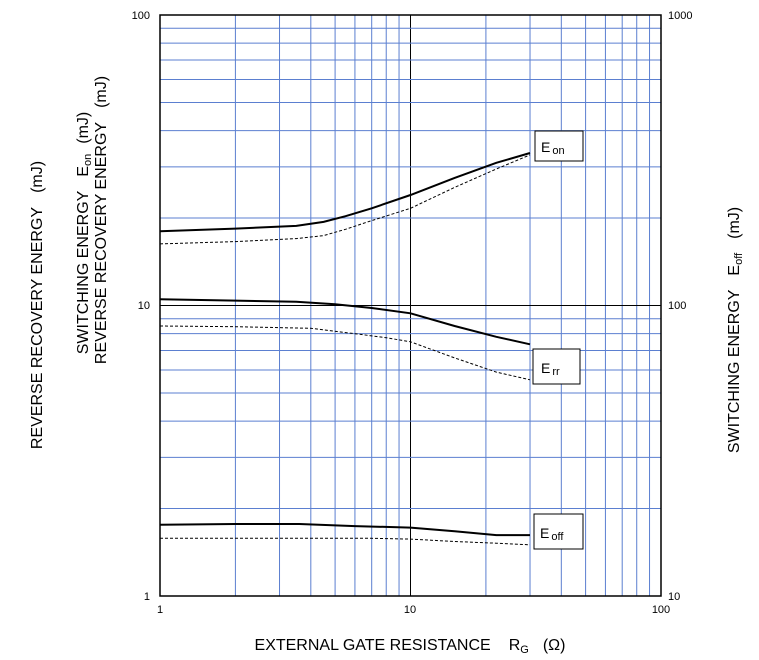 This screenshot has height=660, width=759. I want to click on y-left-inner-label-2: REVERSE RECOVERY ENERGY (mJ), so click(101, 220).